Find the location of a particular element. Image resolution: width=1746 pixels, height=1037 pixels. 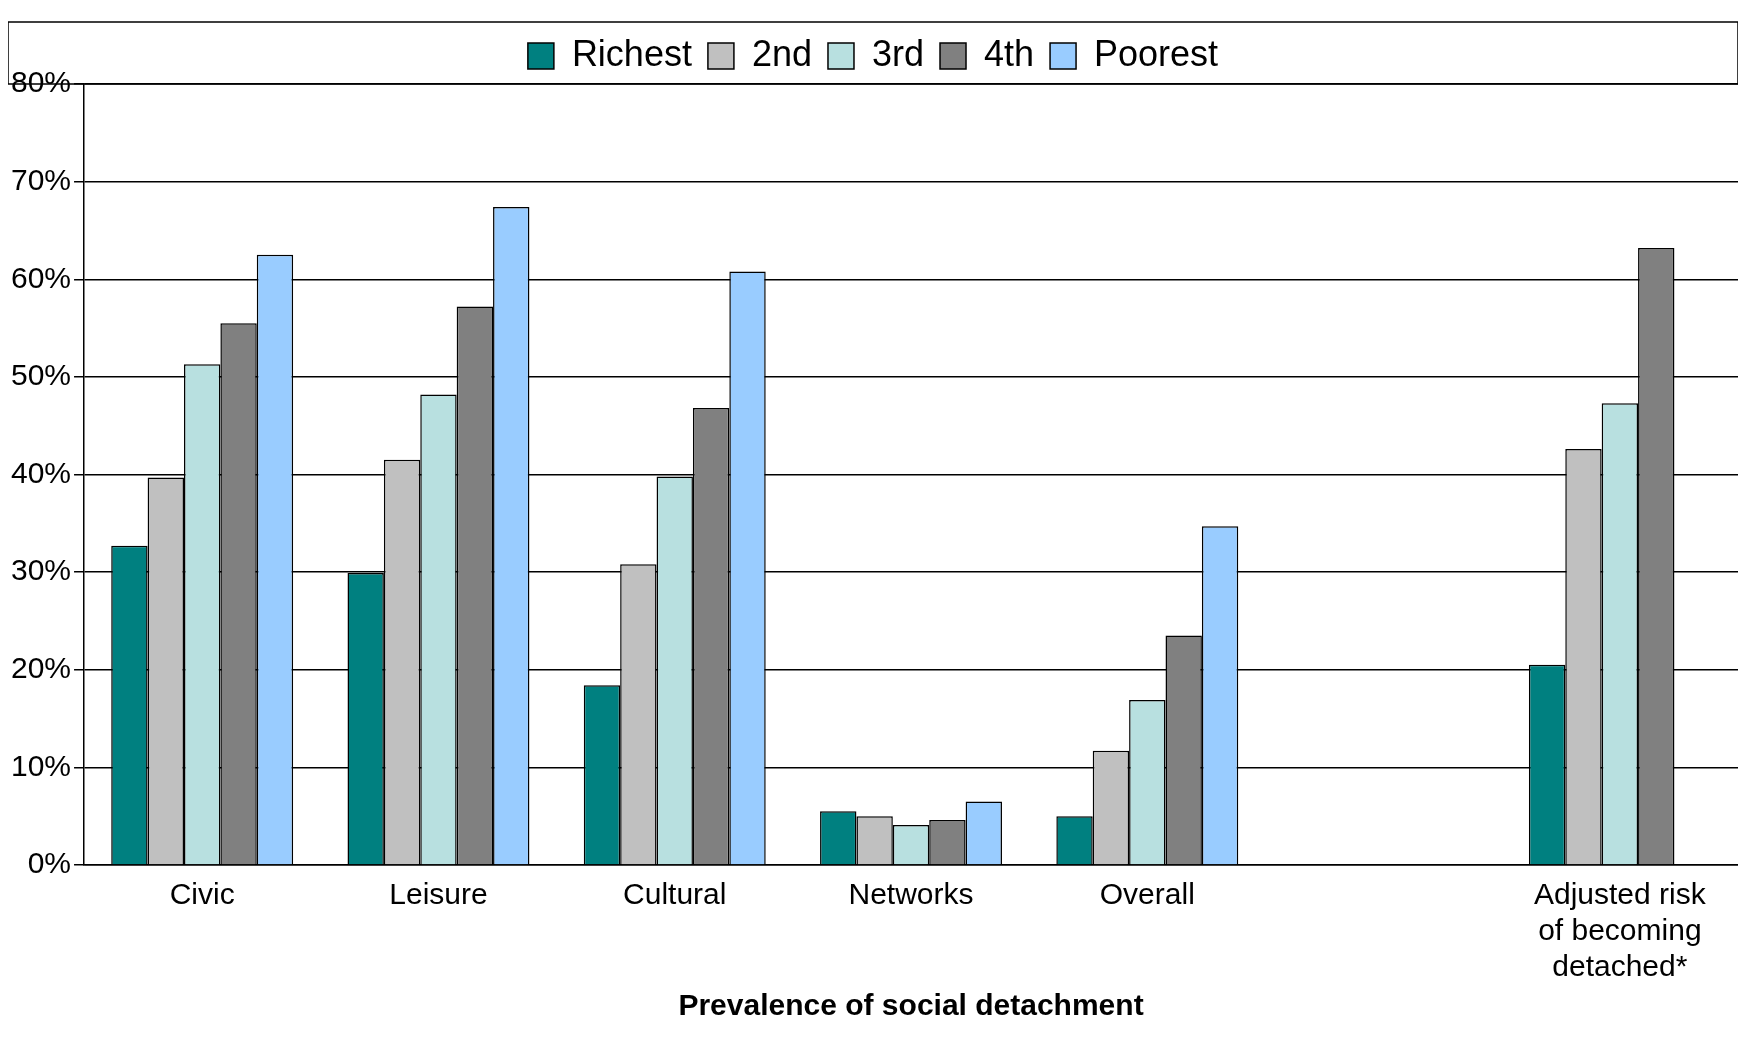

y-tick-label: 60% is located at coordinates (41, 277).